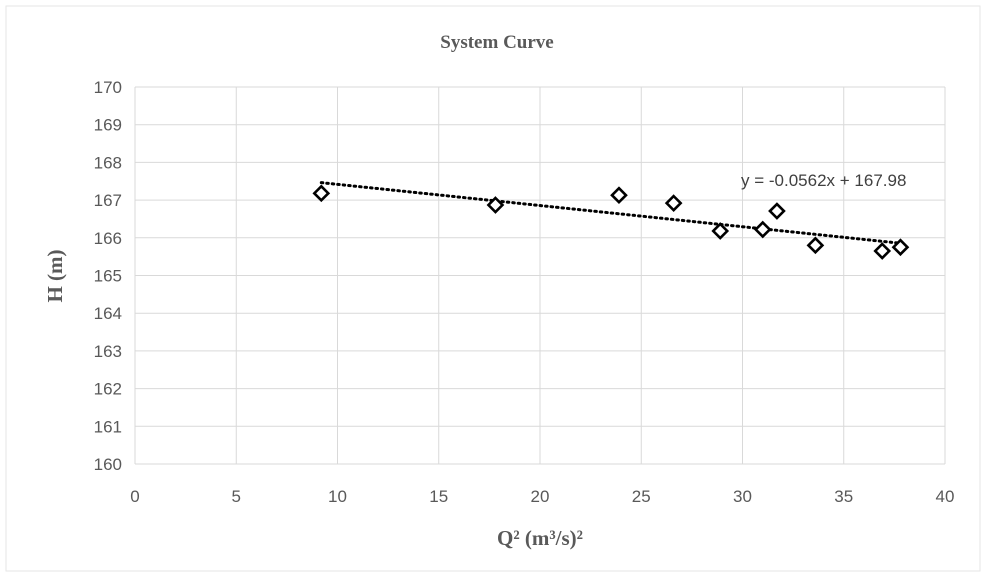  Describe the element at coordinates (108, 426) in the screenshot. I see `y-tick-label-1: 161` at that location.